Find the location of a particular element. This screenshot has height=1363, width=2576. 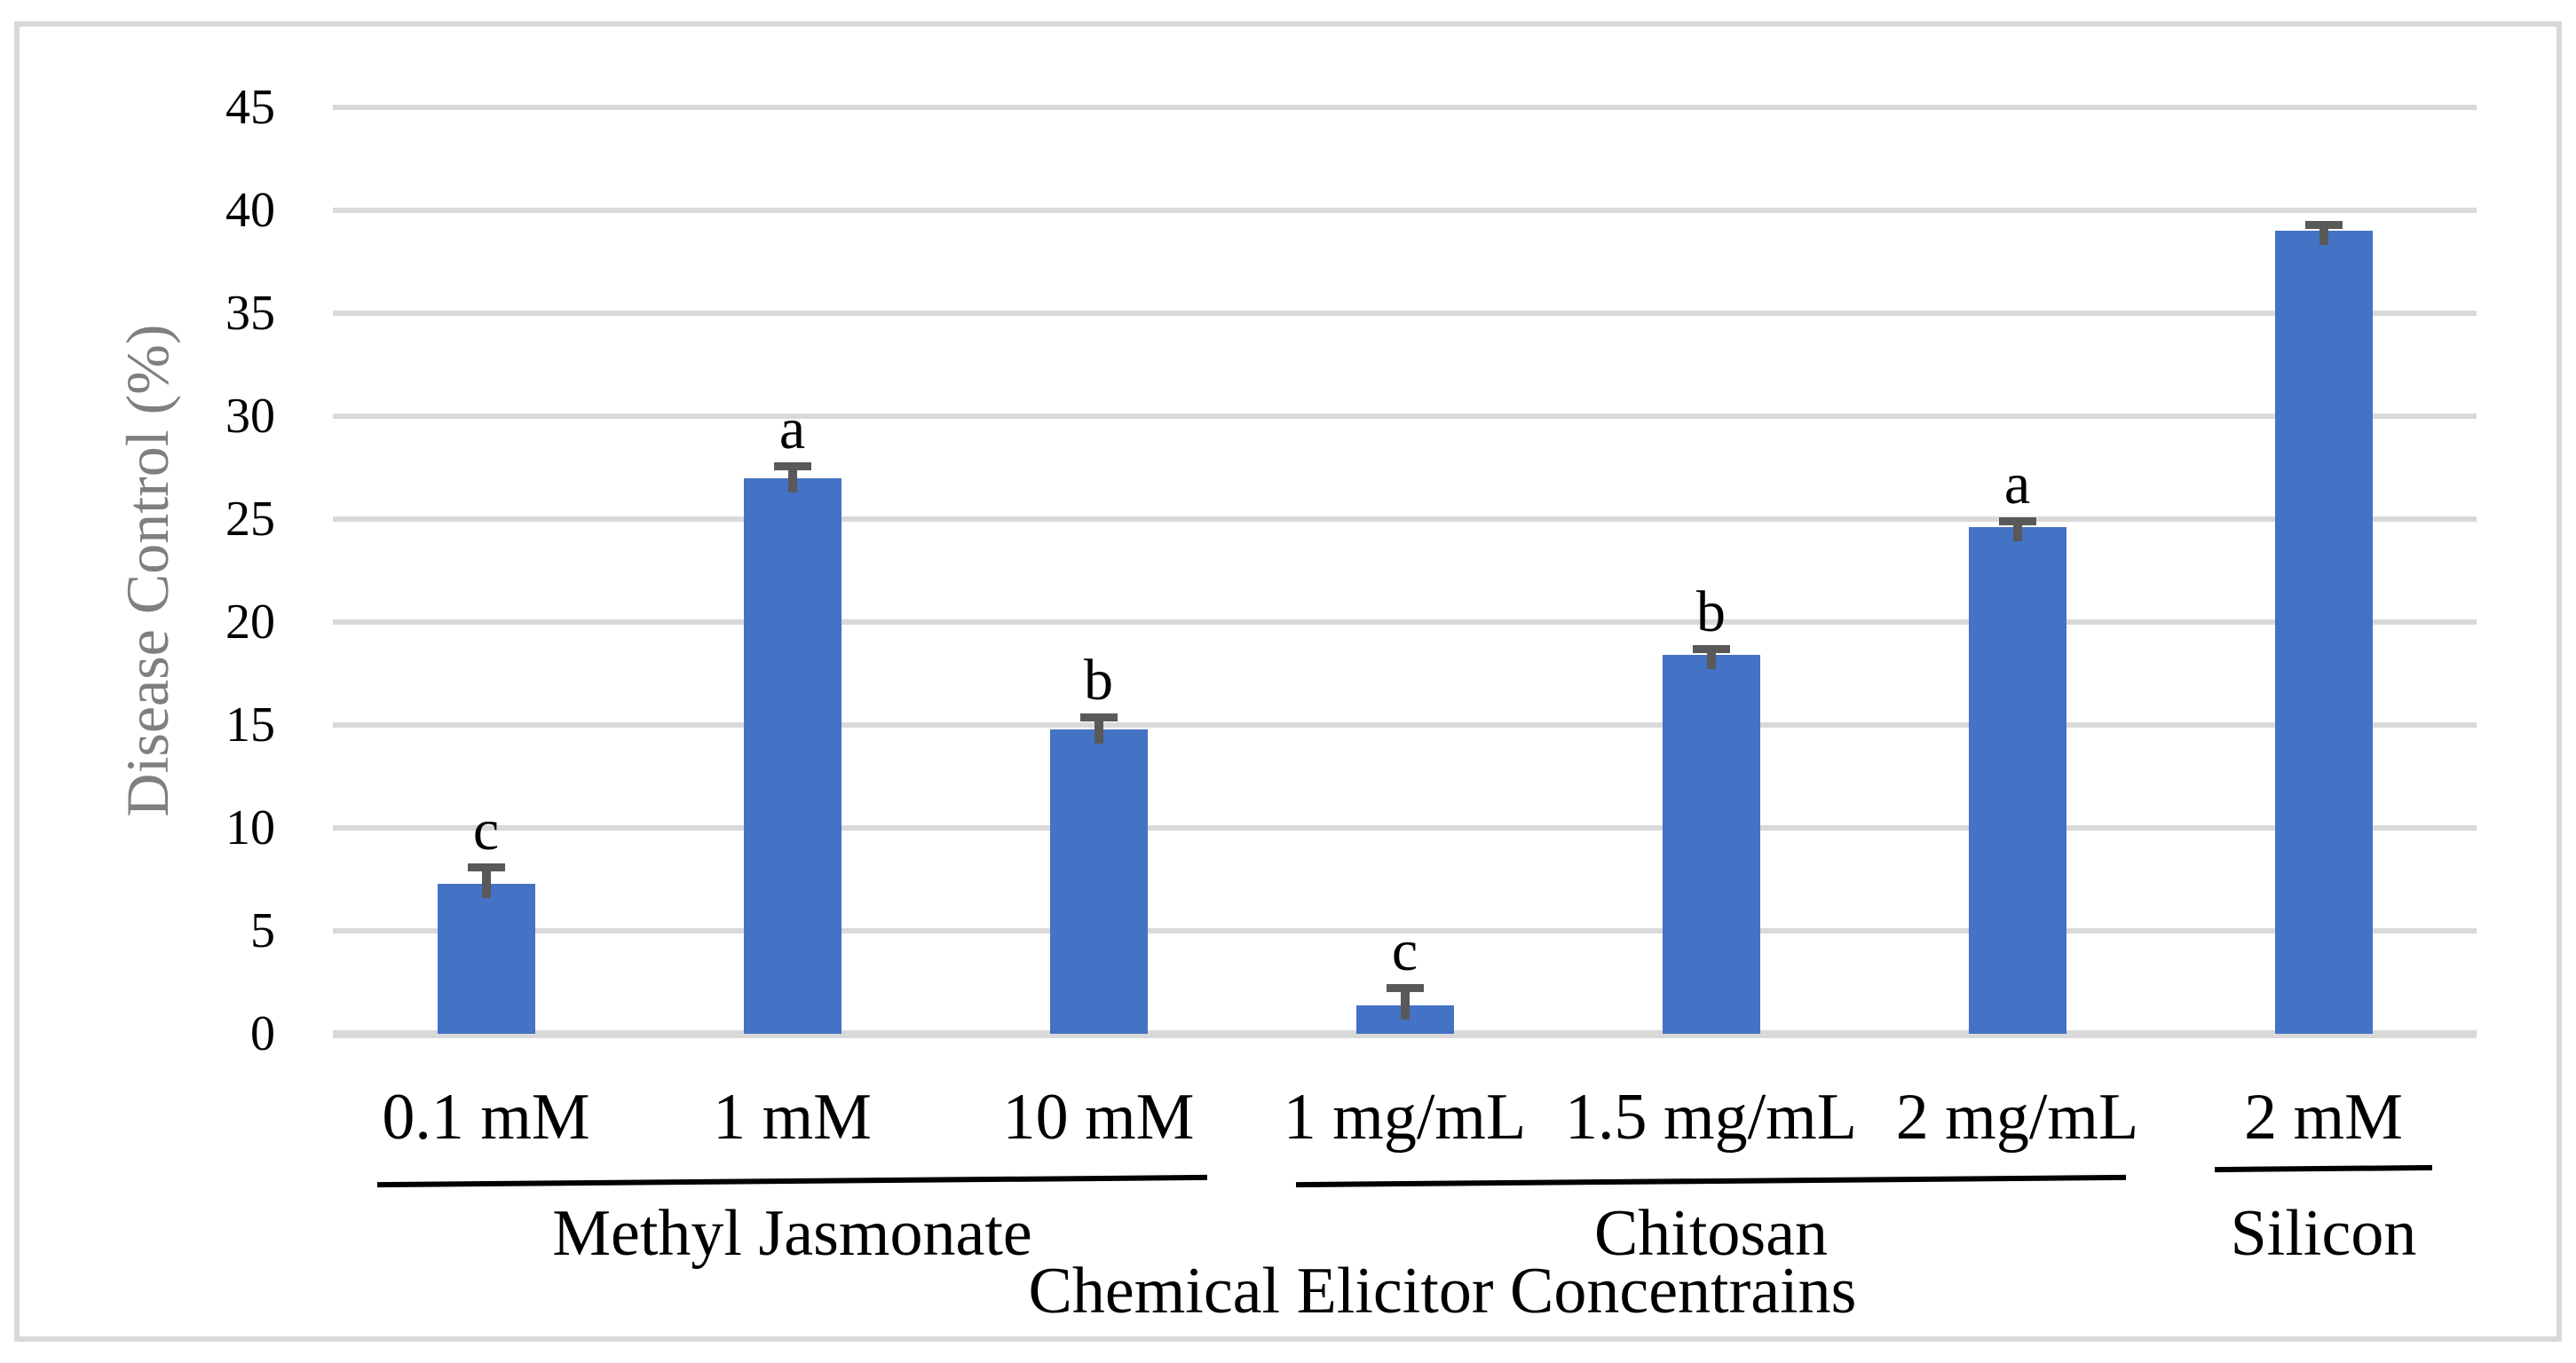

y-tick-label: 10 is located at coordinates (250, 827).